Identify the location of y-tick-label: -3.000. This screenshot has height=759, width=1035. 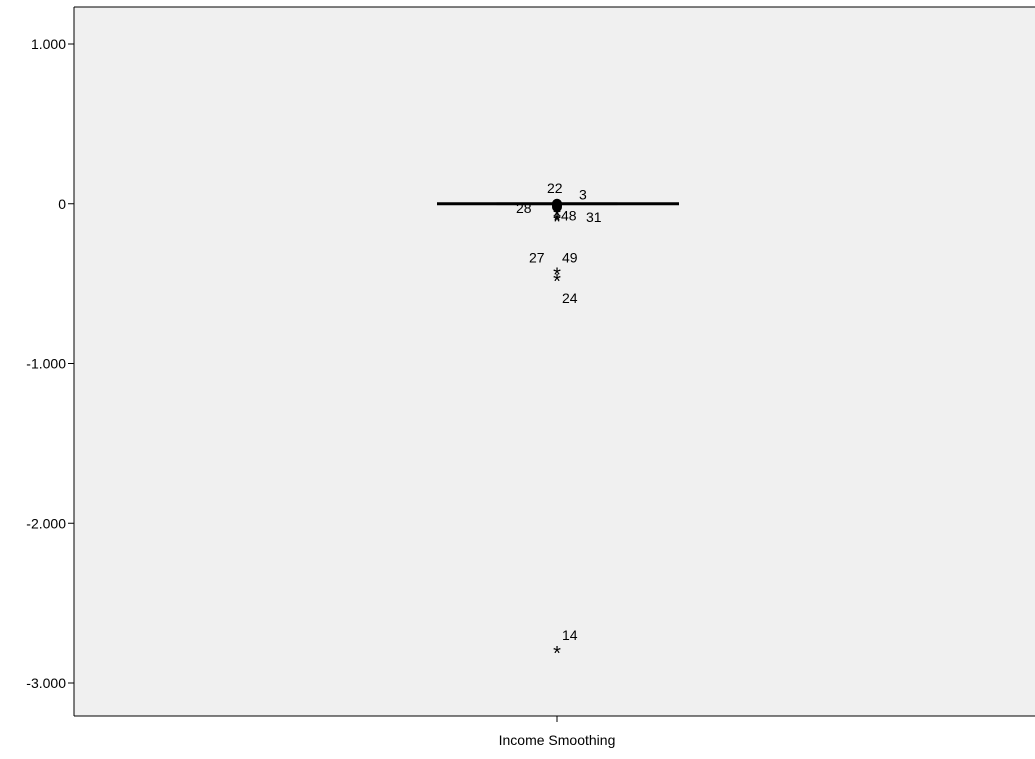
(46, 683).